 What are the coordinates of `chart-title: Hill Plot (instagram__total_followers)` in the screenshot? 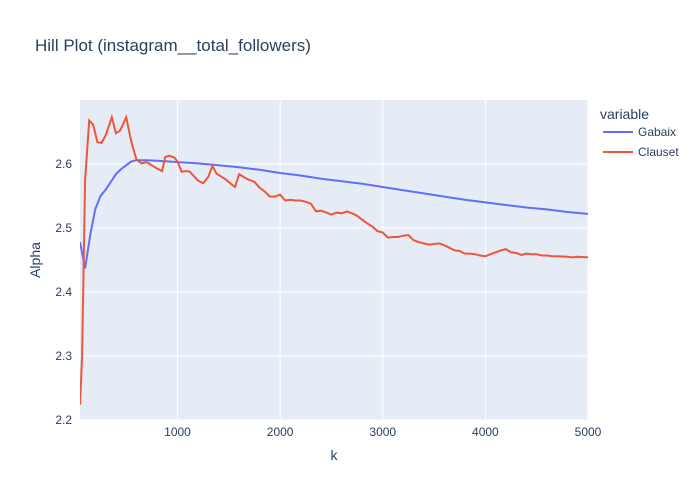 It's located at (173, 45).